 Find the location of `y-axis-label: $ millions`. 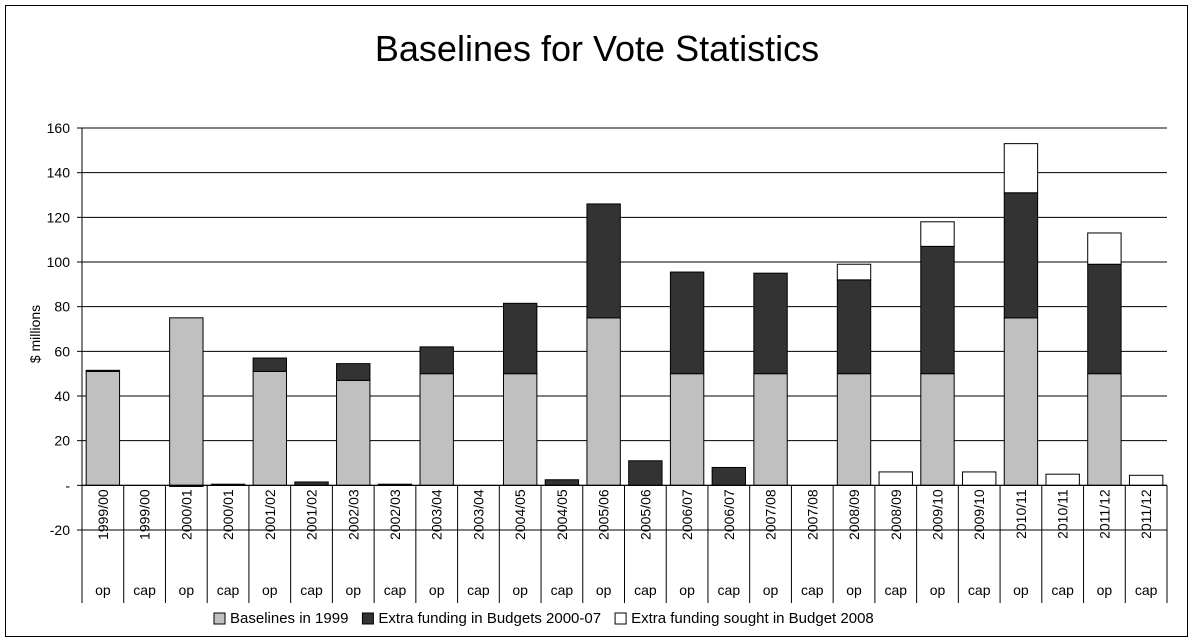

y-axis-label: $ millions is located at coordinates (35, 334).